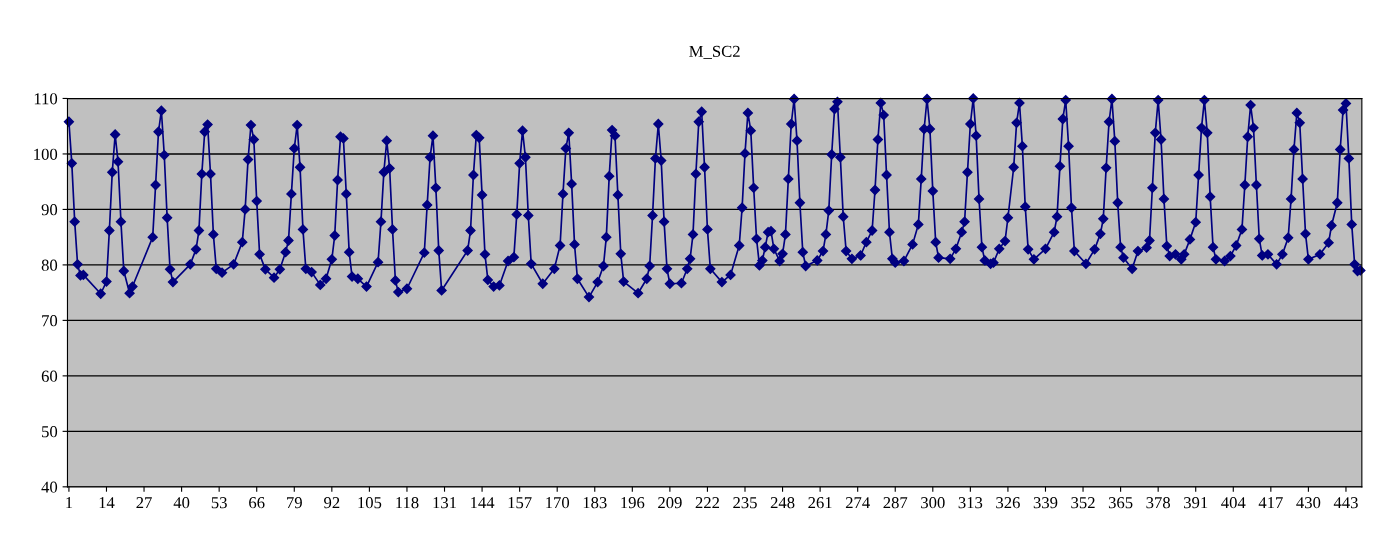 This screenshot has height=547, width=1377. Describe the element at coordinates (933, 503) in the screenshot. I see `x-tick-label: 300` at that location.